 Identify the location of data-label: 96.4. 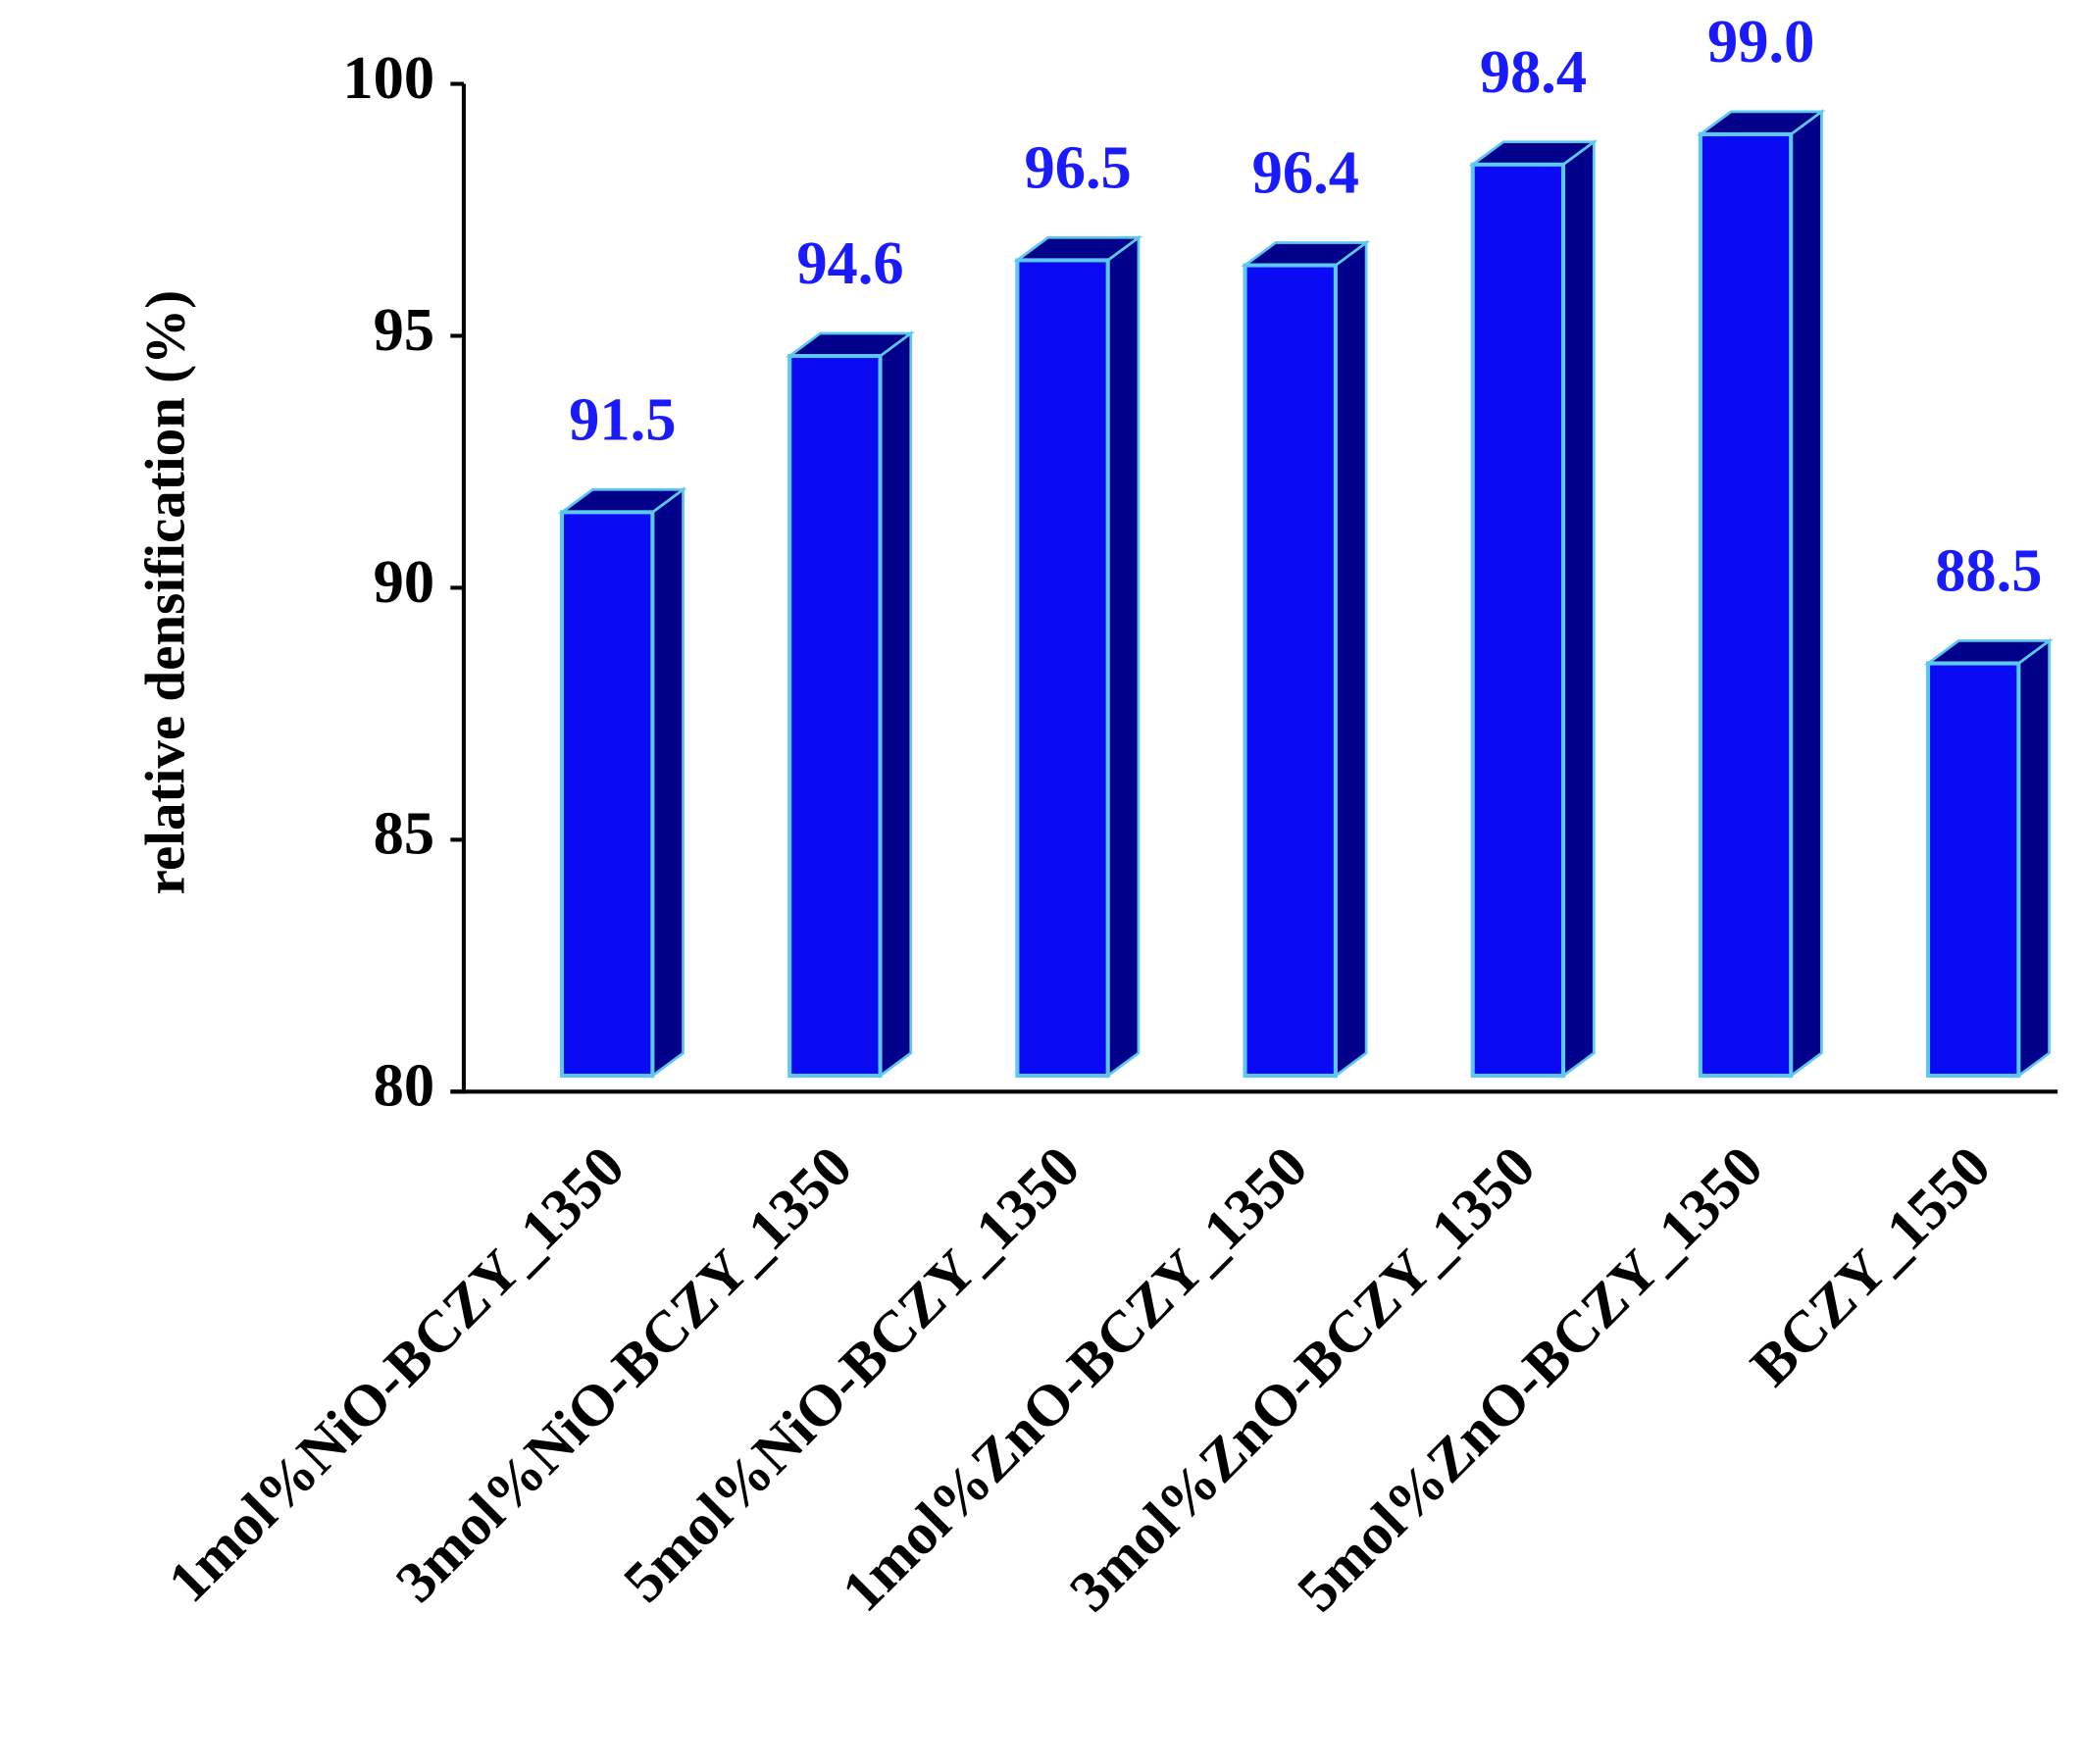
(1305, 172).